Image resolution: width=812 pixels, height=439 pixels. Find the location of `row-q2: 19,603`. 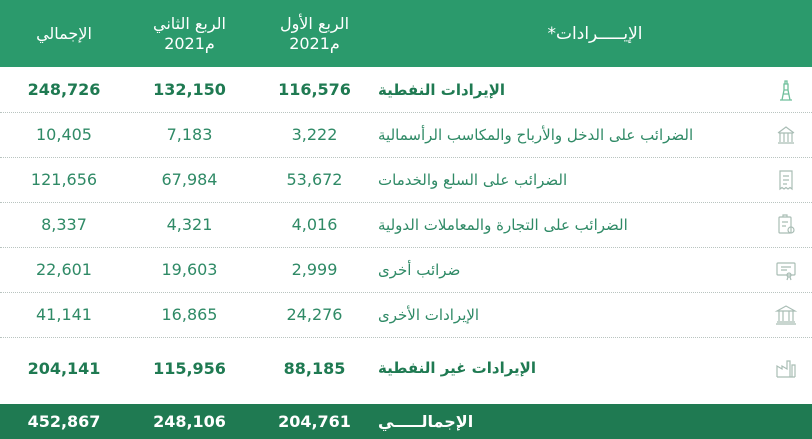

row-q2: 19,603 is located at coordinates (189, 269).